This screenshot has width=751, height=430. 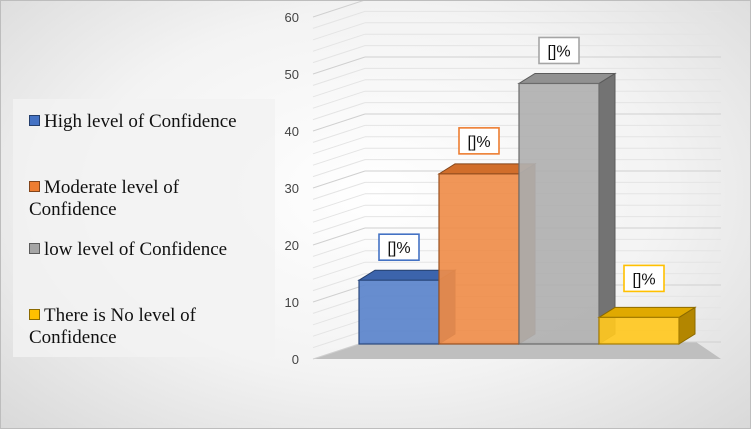 I want to click on y-tick-label: 30, so click(x=292, y=188).